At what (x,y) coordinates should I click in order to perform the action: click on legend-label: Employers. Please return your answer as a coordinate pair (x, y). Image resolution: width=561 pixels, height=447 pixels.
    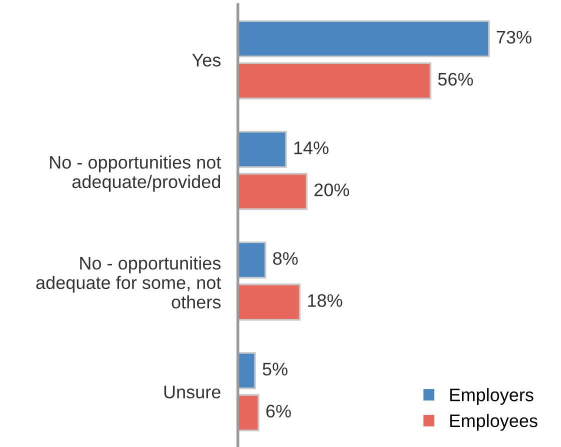
    Looking at the image, I should click on (492, 396).